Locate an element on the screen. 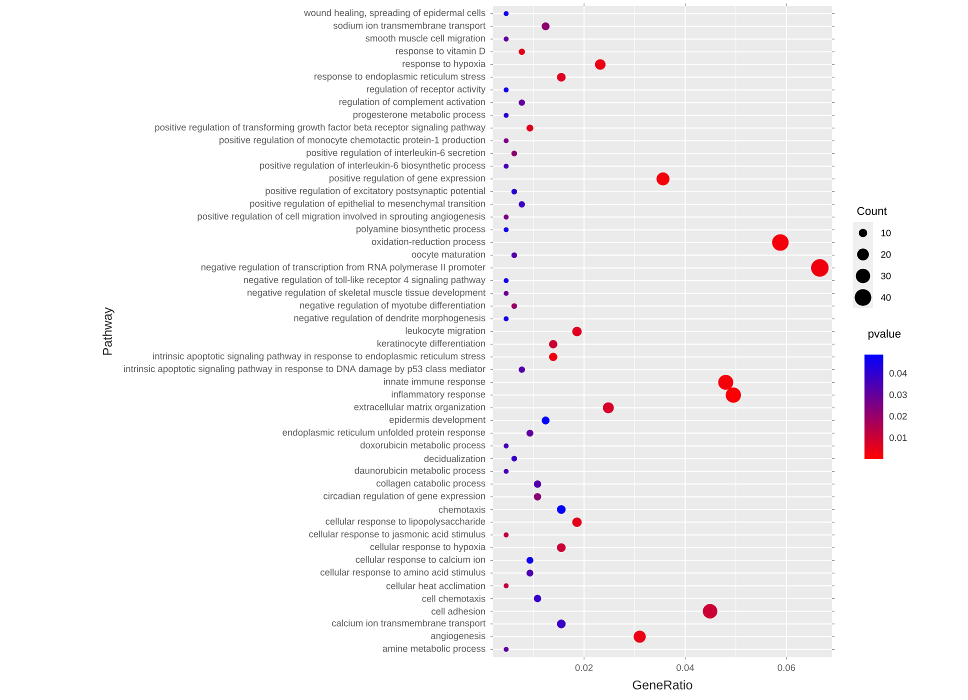 Image resolution: width=968 pixels, height=700 pixels. y-tick-label: negative regulation of dendrite morphogenesis is located at coordinates (390, 319).